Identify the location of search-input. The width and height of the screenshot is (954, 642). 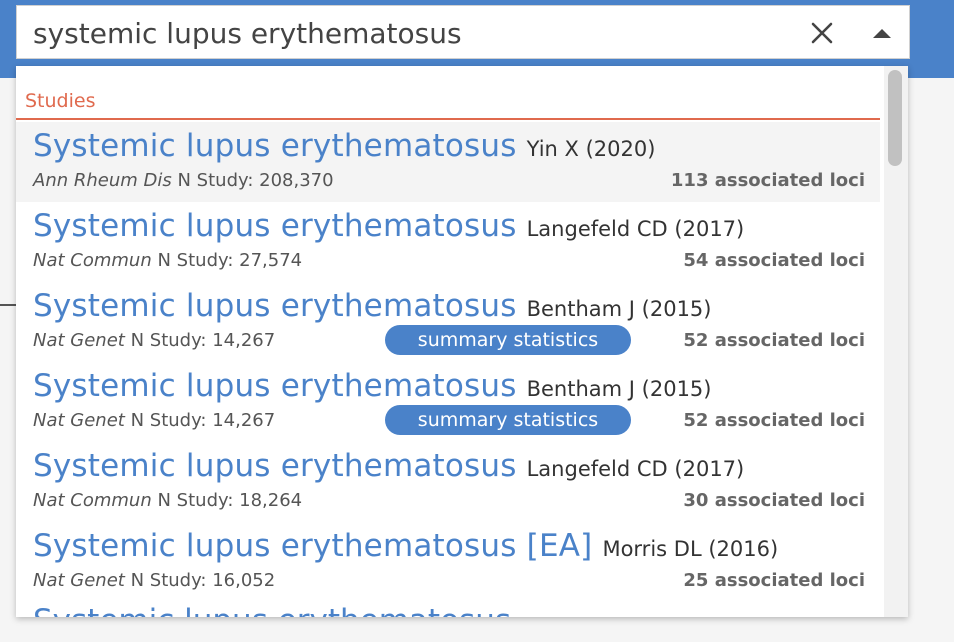
(413, 33).